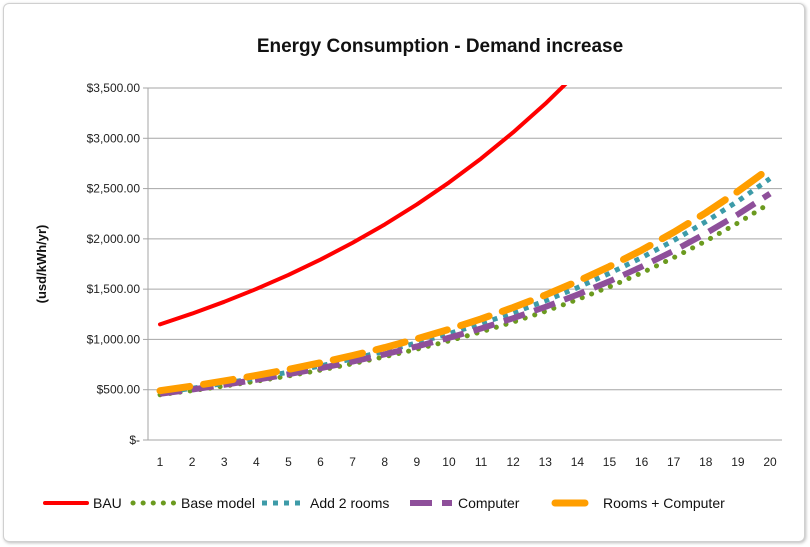  Describe the element at coordinates (416, 462) in the screenshot. I see `x-tick-label: 9` at that location.